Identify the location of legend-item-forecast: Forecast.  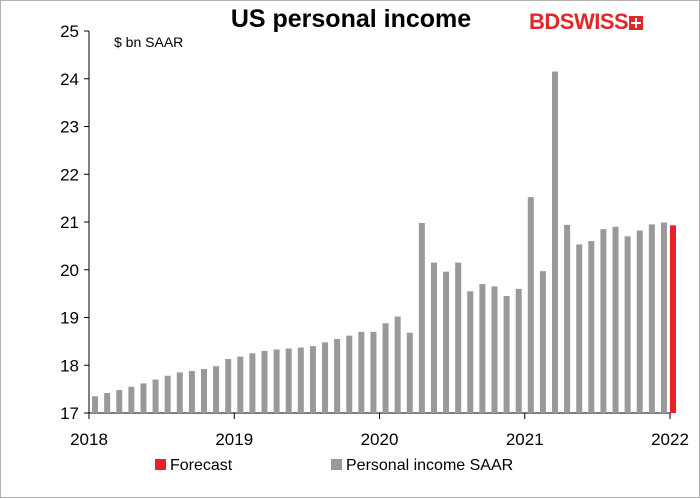
(193, 466).